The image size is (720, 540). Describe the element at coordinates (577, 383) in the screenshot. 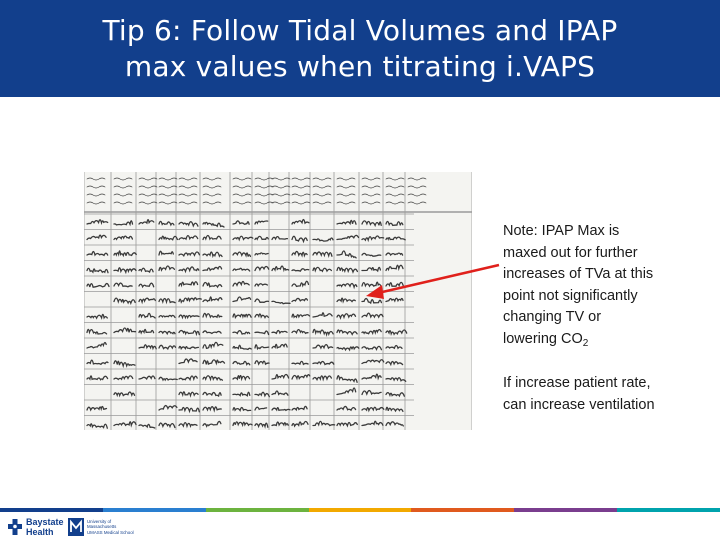

I see `note-line: If increase patient rate,` at that location.